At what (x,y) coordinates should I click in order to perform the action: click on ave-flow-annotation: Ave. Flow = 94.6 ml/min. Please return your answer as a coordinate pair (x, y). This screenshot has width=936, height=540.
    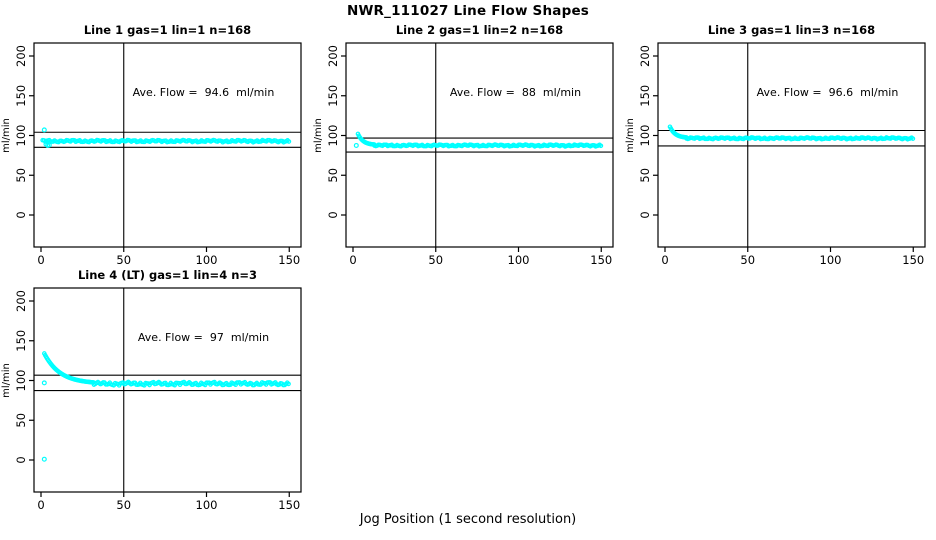
    Looking at the image, I should click on (203, 92).